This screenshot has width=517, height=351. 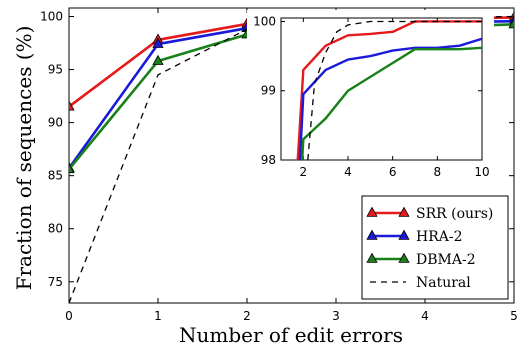 I want to click on y-tick-label: 95, so click(x=55, y=70).